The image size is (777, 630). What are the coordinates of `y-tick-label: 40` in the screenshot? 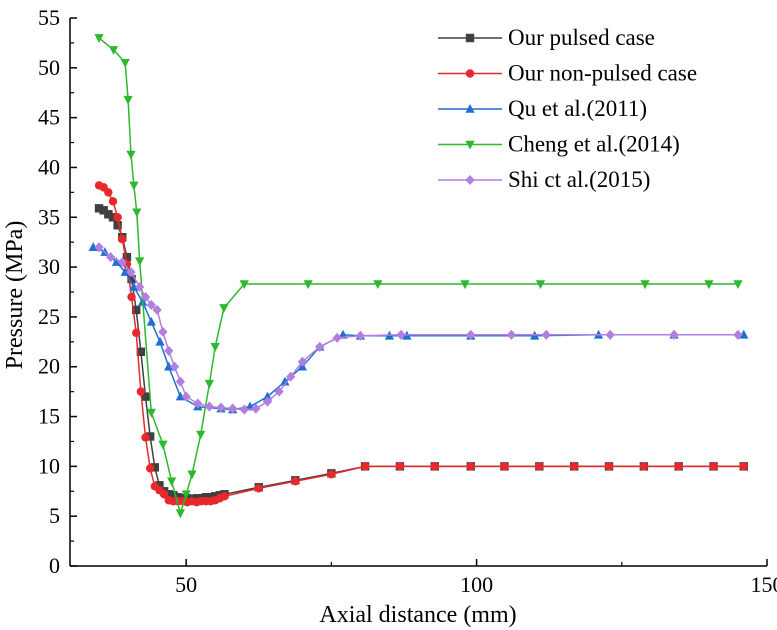 It's located at (49, 166).